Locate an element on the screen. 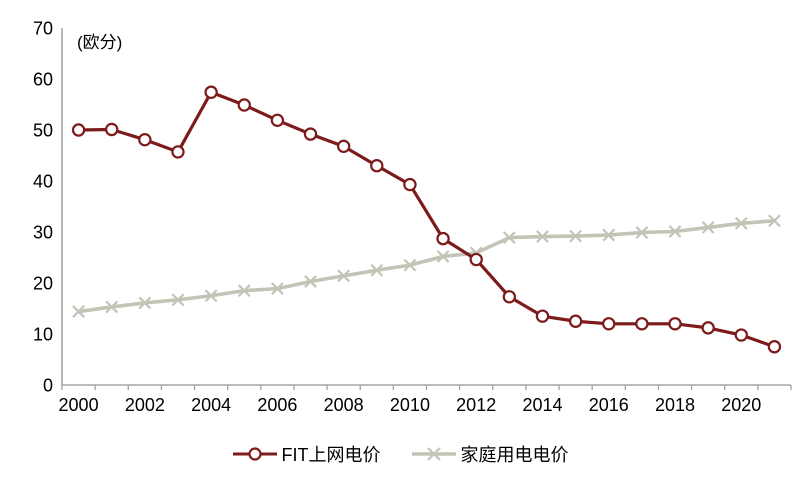 The height and width of the screenshot is (478, 800). x-tick-label: 2020 is located at coordinates (741, 405).